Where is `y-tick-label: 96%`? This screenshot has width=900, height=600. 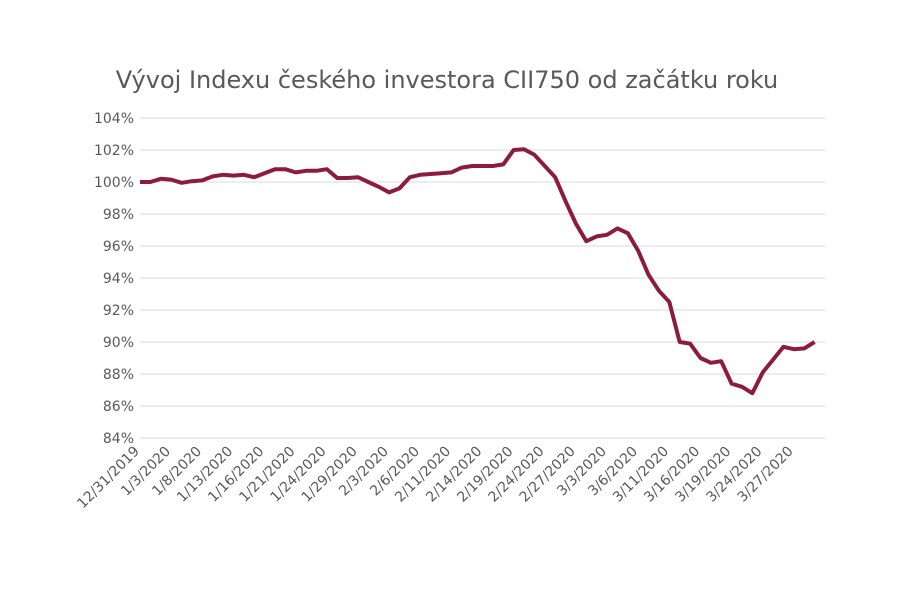
y-tick-label: 96% is located at coordinates (118, 247).